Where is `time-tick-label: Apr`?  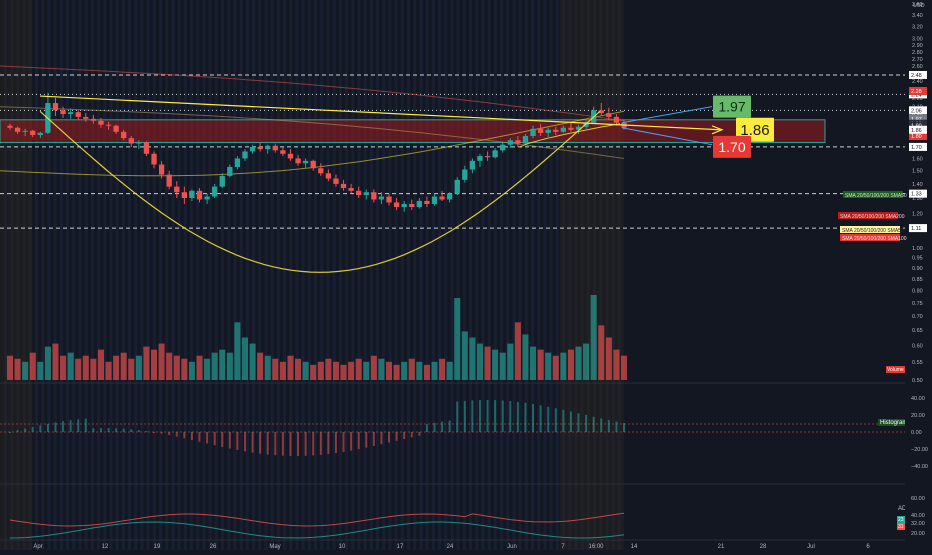 time-tick-label: Apr is located at coordinates (37, 547).